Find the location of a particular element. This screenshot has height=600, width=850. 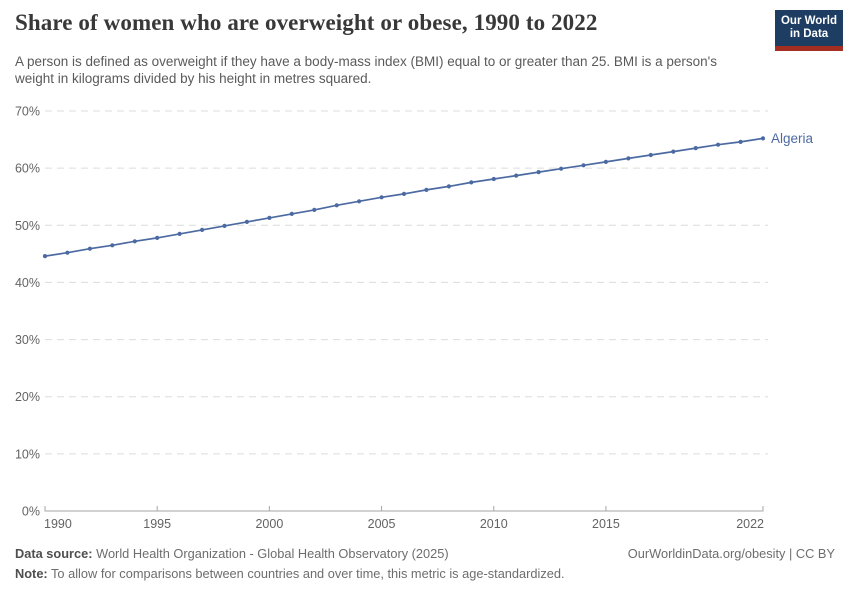

y-tick-label: 40% is located at coordinates (27, 283).